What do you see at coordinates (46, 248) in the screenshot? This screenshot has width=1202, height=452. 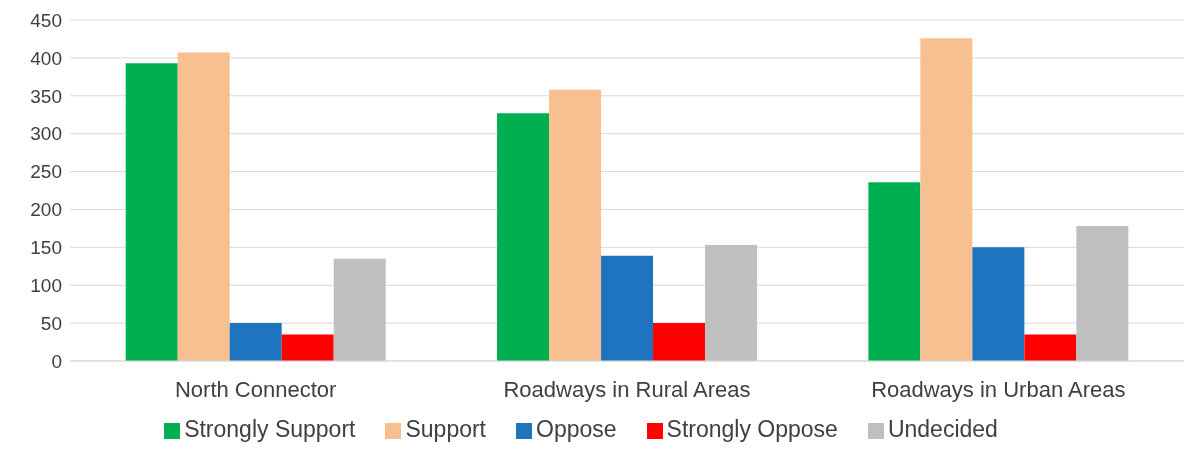 I see `y-tick-label: 150` at bounding box center [46, 248].